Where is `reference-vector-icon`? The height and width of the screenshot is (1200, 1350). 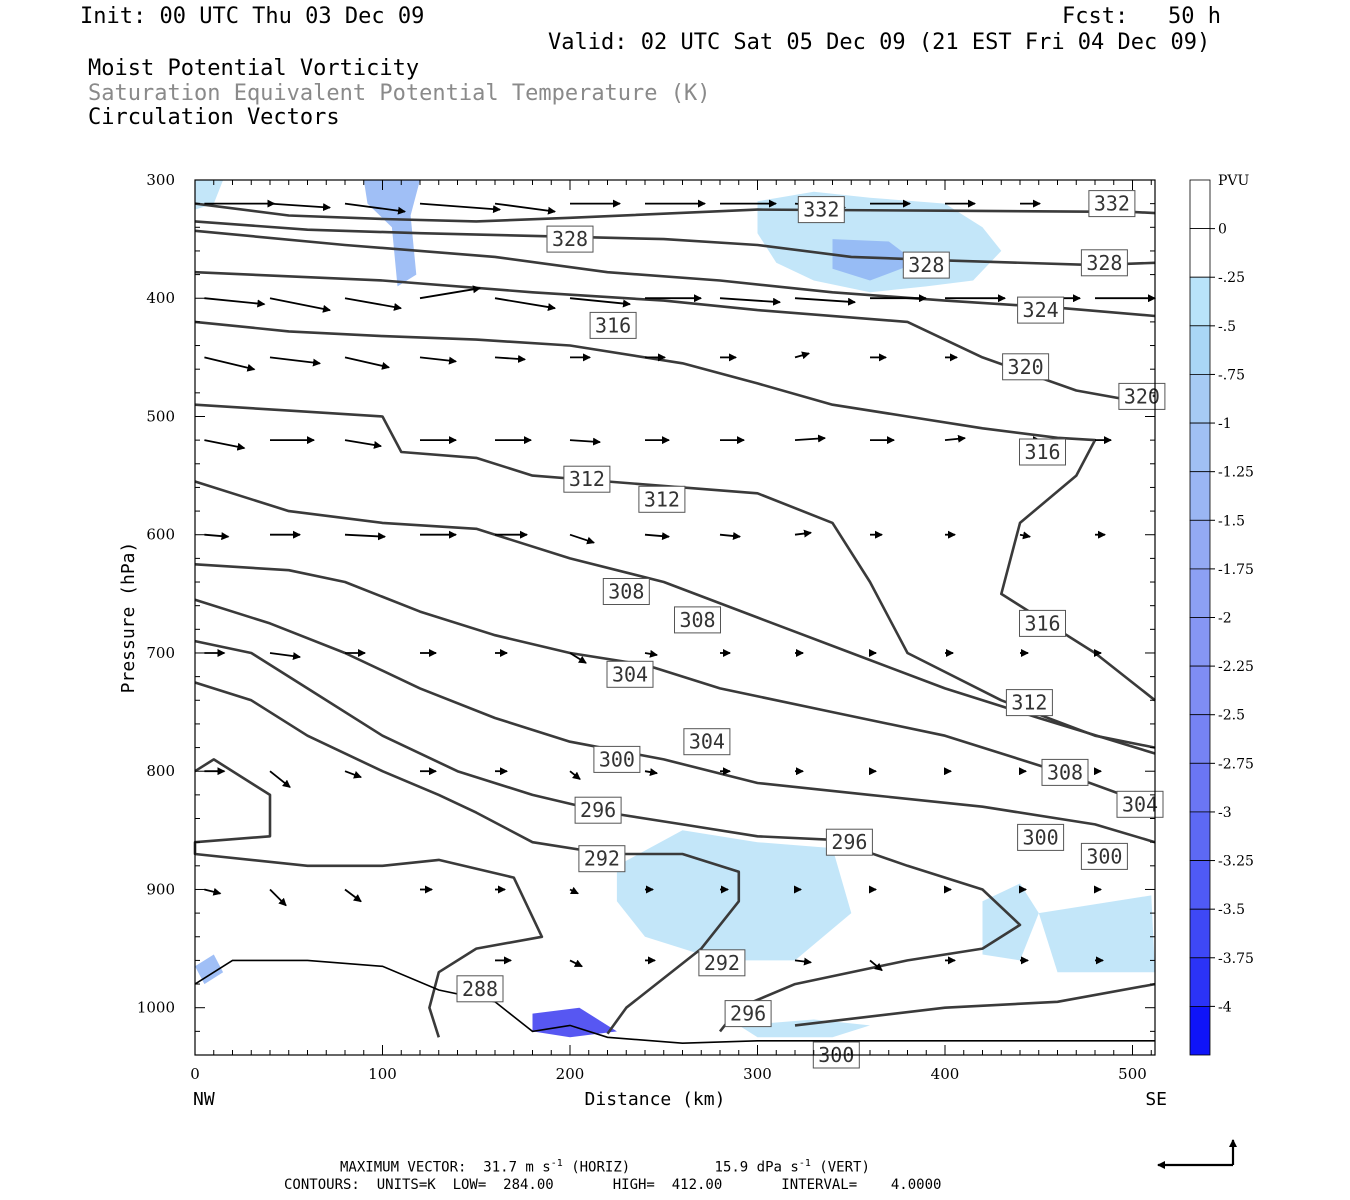 reference-vector-icon is located at coordinates (1197, 1154).